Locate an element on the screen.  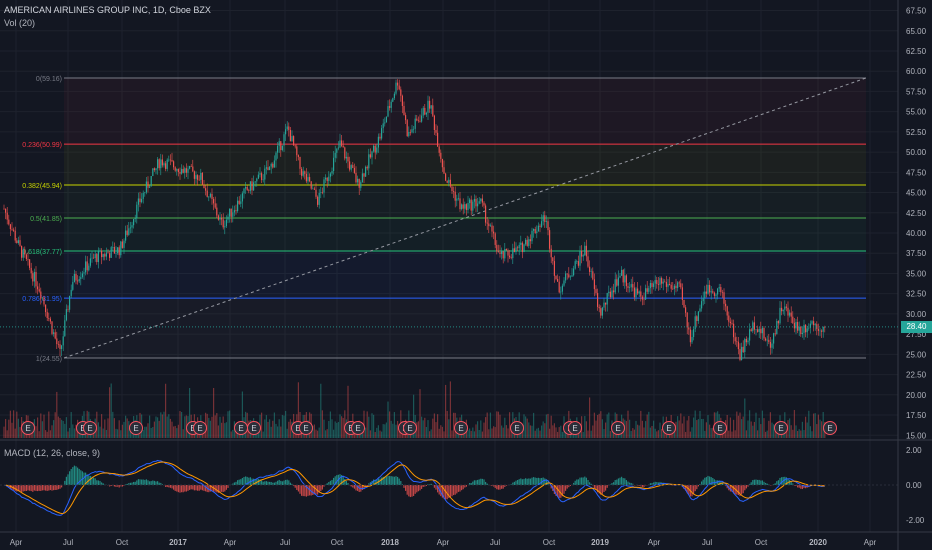
volume-indicator-label: Vol (20) is located at coordinates (20, 23).